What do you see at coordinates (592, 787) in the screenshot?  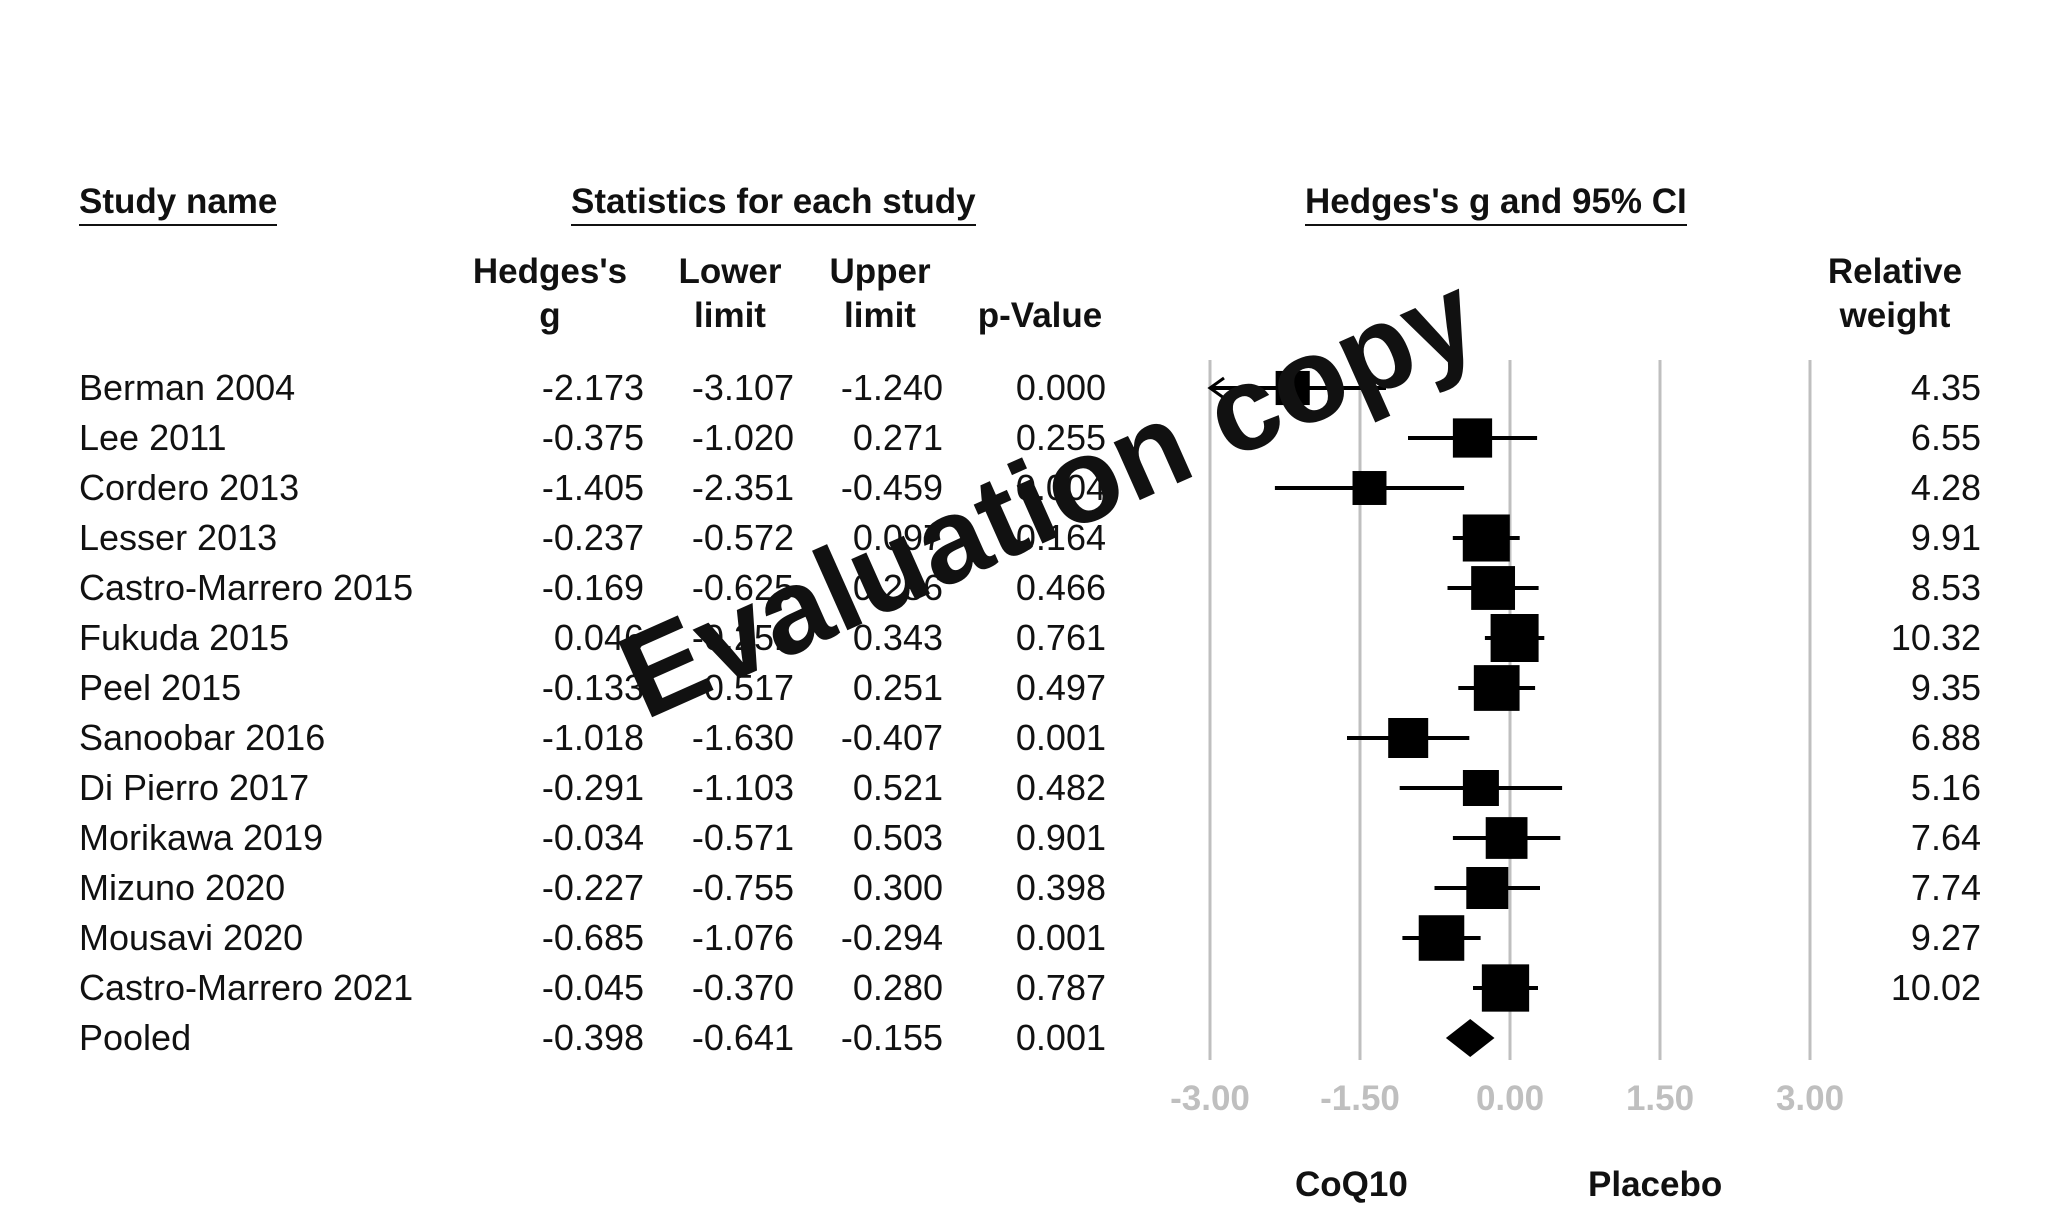 I see `hedges-g-cell: -0.291` at bounding box center [592, 787].